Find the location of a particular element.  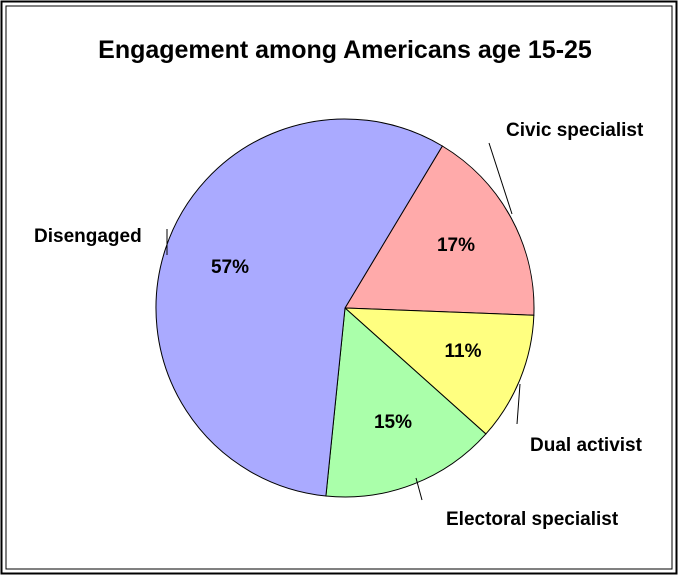

category-label-disengaged: Disengaged is located at coordinates (88, 236).